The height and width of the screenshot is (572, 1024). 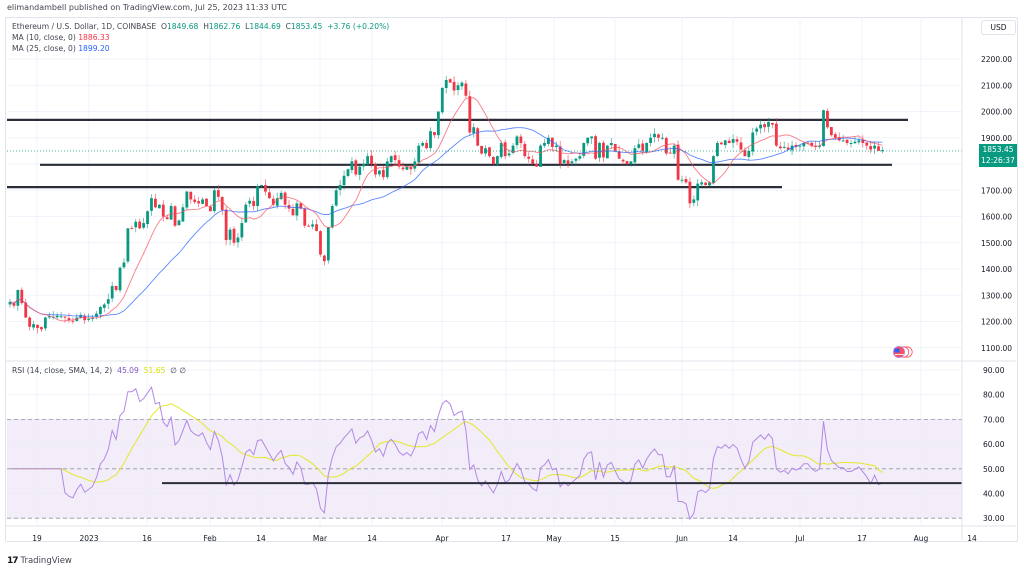 I want to click on rsi-axis: 90.00 80.00 70.00 60.00 50.00 40.00 30.00, so click(x=994, y=444).